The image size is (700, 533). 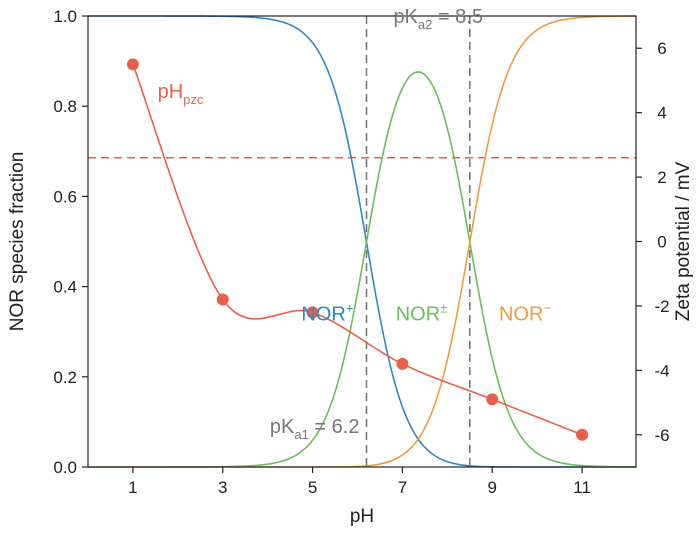 What do you see at coordinates (438, 19) in the screenshot?
I see `pka-label-2: pKa2 = 8.5` at bounding box center [438, 19].